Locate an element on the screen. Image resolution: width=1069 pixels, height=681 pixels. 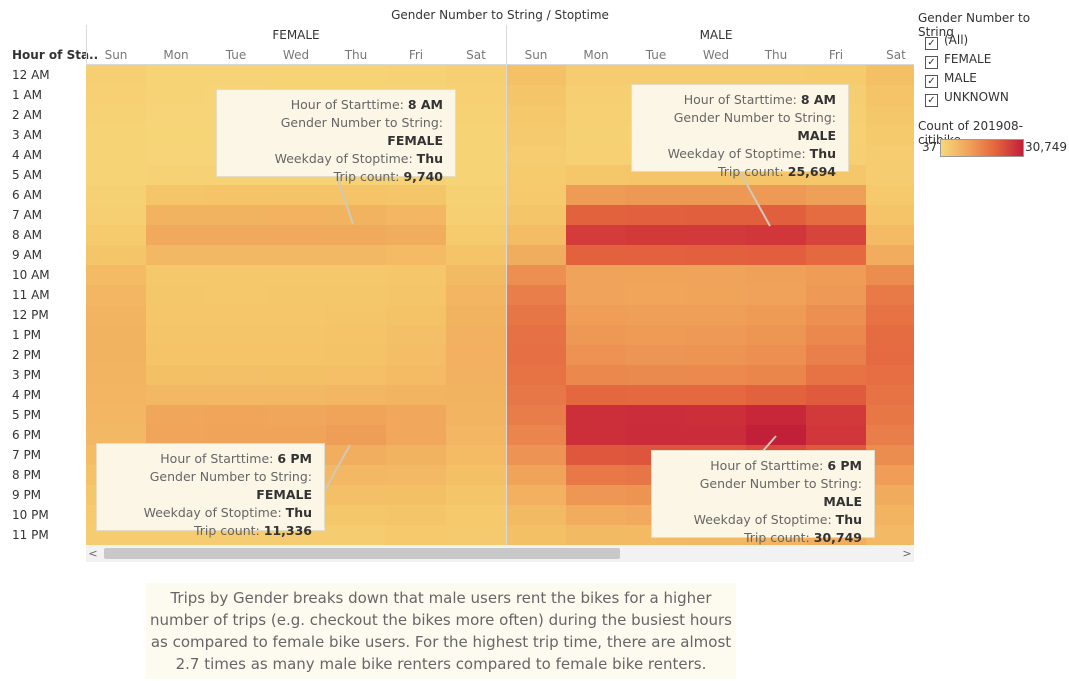
scroll-left-arrow-icon: < is located at coordinates (93, 553).